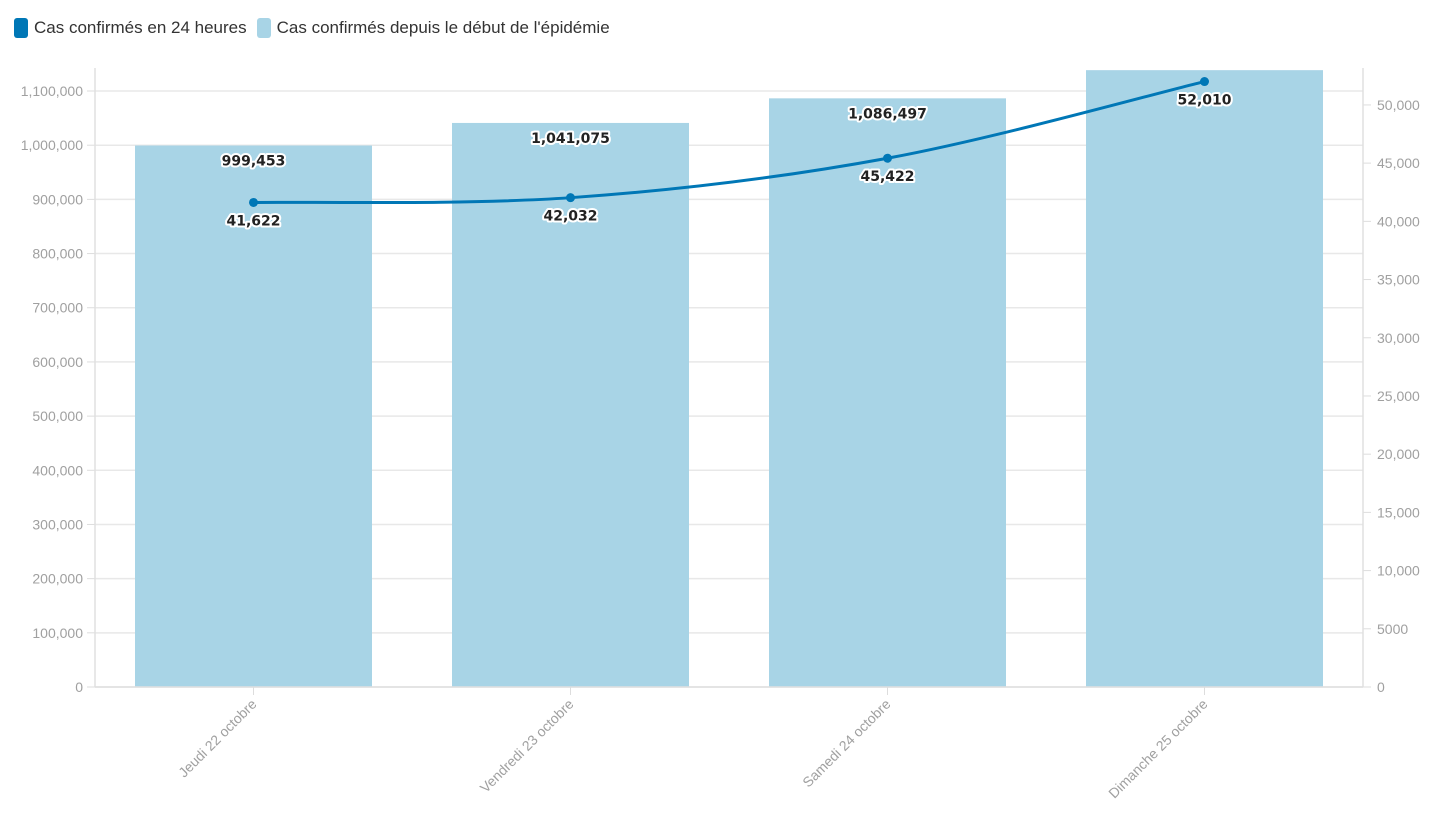 The height and width of the screenshot is (836, 1440). Describe the element at coordinates (729, 142) in the screenshot. I see `line-series` at that location.